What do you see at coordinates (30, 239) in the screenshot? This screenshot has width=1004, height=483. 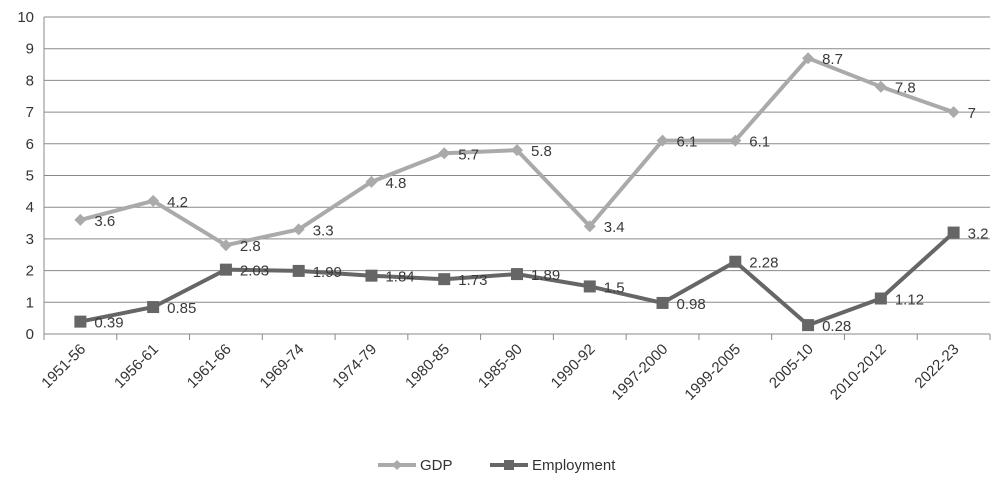 I see `y-tick-label: 3` at bounding box center [30, 239].